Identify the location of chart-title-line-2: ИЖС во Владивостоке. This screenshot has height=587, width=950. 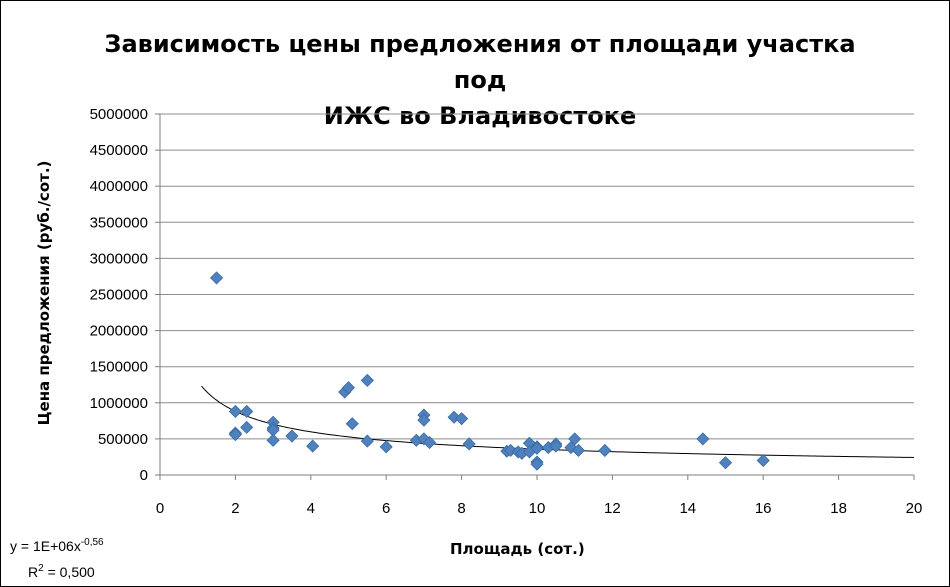
(480, 116).